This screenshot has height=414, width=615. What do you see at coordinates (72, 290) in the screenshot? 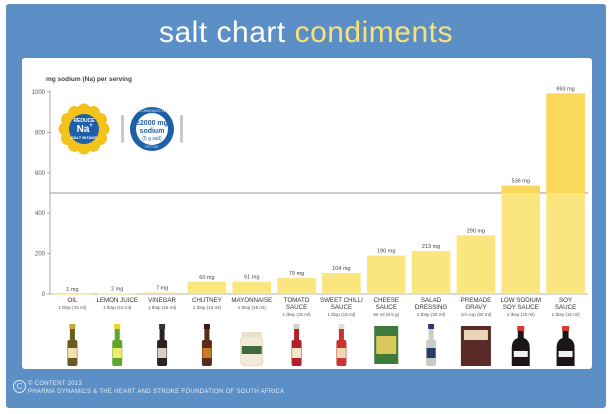
I see `bar-value-label: 1 mg` at bounding box center [72, 290].